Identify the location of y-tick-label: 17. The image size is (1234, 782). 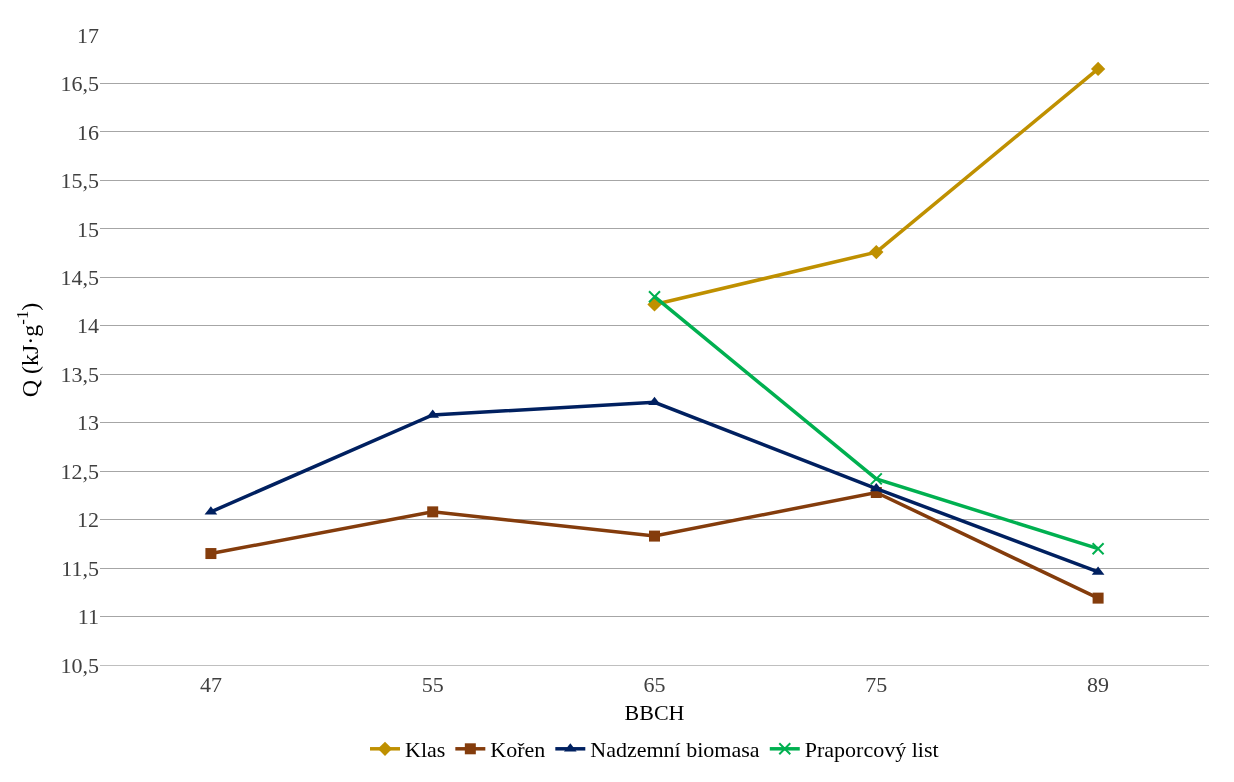
(88, 35).